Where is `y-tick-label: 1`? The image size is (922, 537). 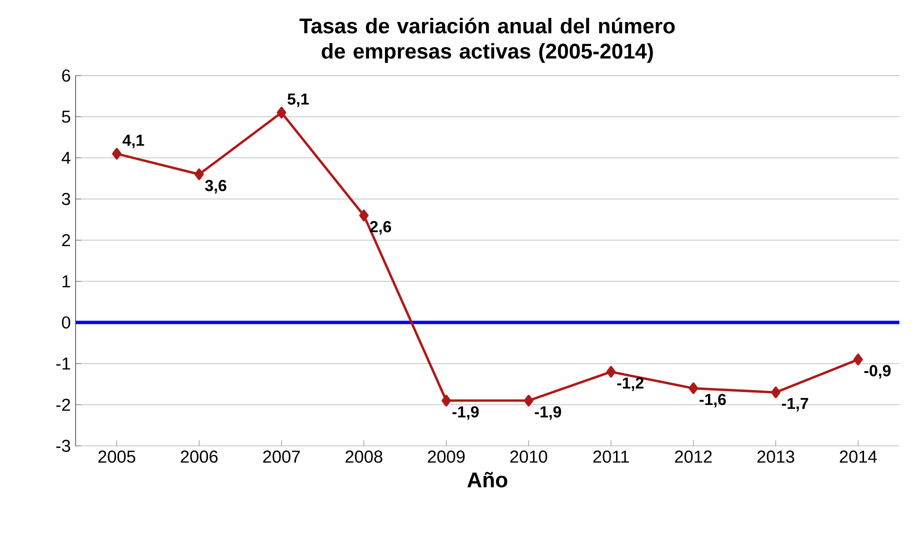
y-tick-label: 1 is located at coordinates (66, 282).